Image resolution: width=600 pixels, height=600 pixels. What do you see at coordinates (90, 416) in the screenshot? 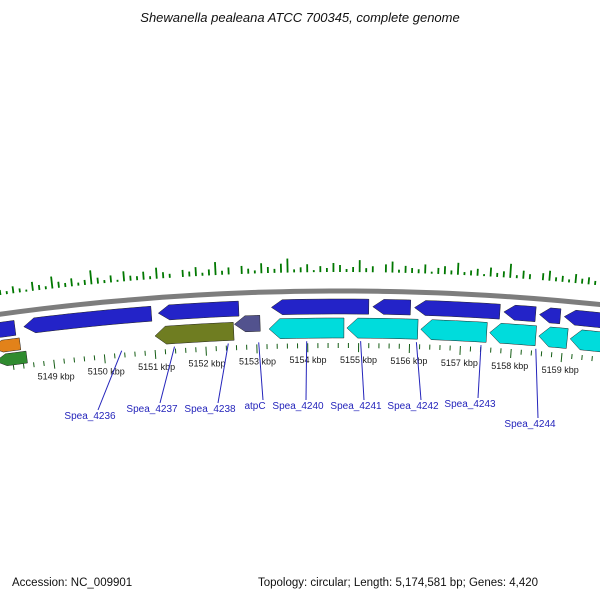
I see `gene-label: Spea_4236` at bounding box center [90, 416].